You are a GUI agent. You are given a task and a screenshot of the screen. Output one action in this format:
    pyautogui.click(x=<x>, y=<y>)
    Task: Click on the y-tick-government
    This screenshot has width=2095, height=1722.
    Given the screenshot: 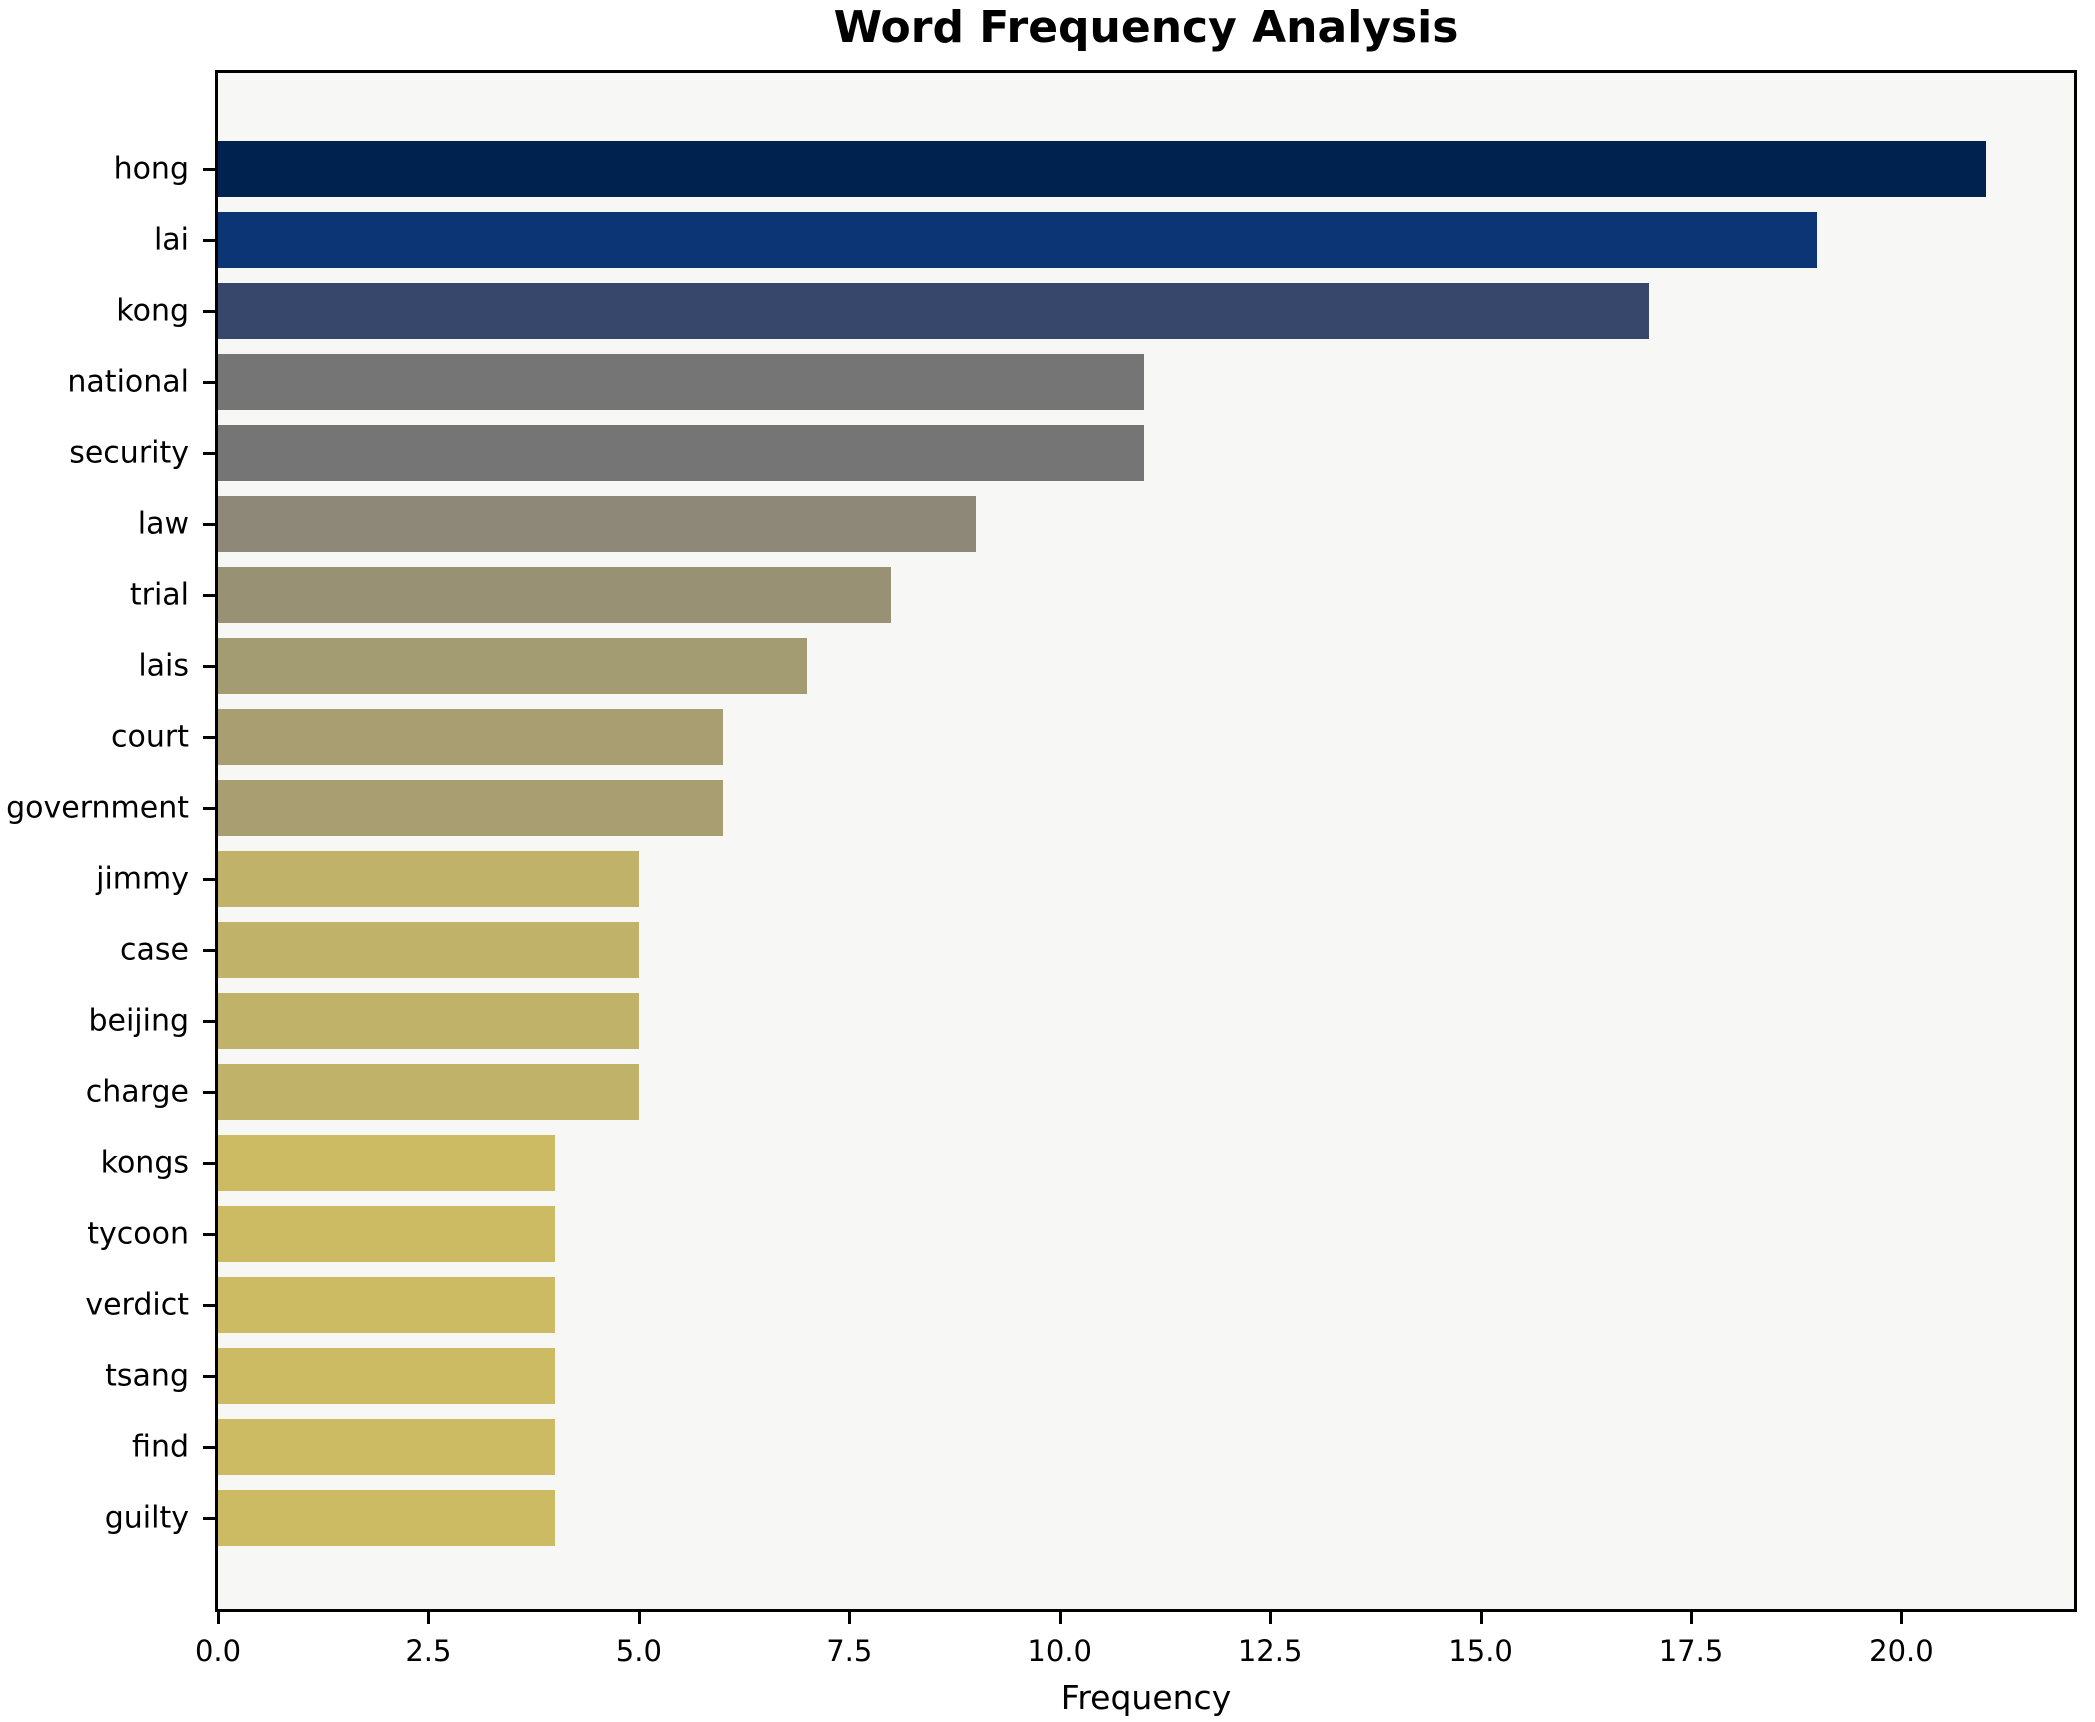 What is the action you would take?
    pyautogui.click(x=209, y=808)
    